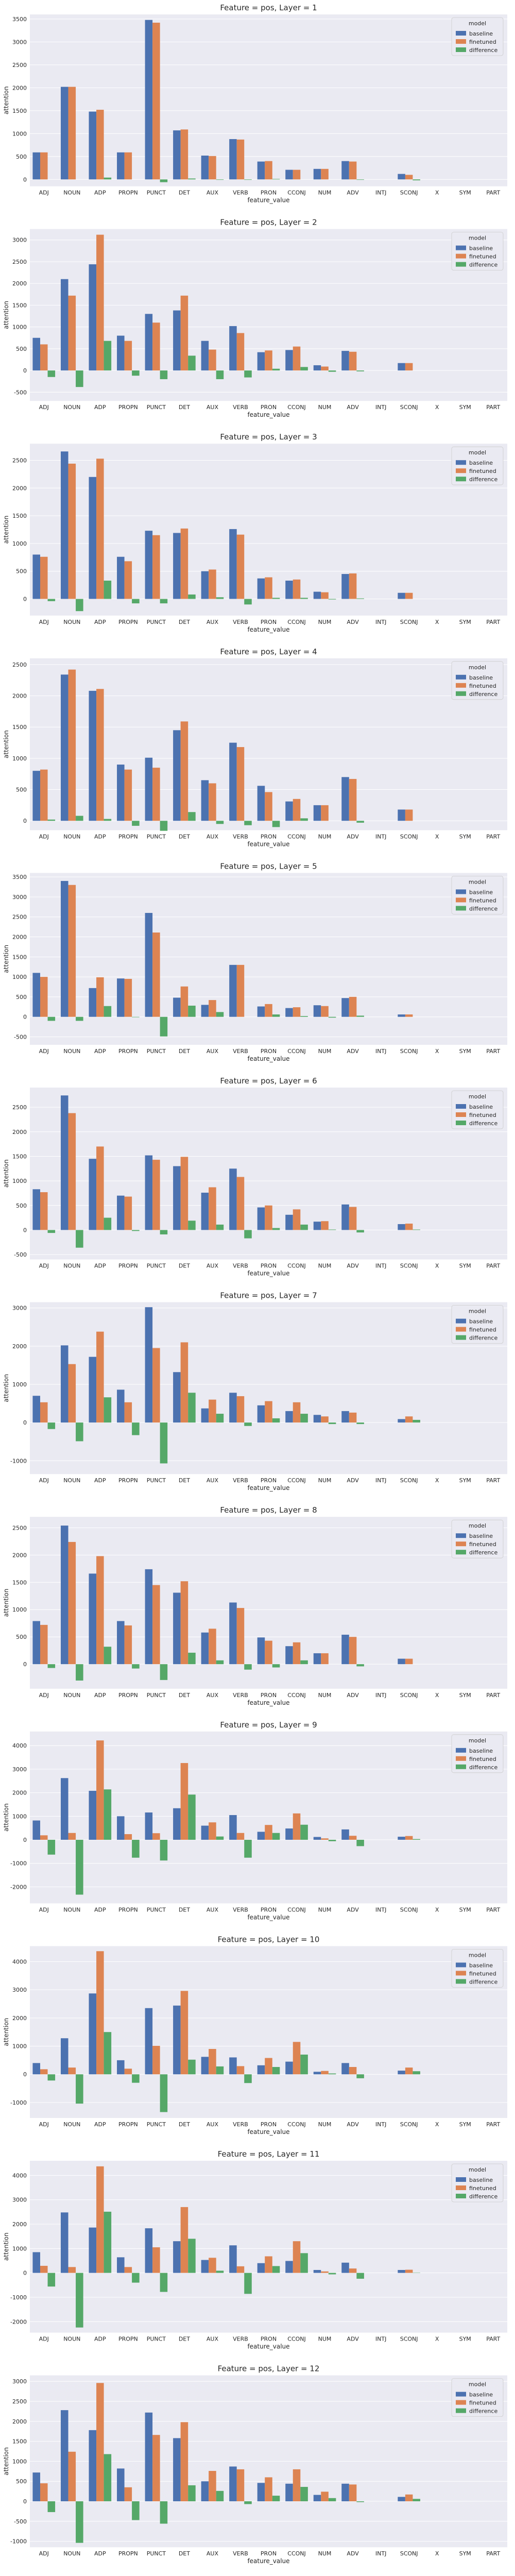 The image size is (515, 2576). Describe the element at coordinates (19, 2297) in the screenshot. I see `y-tick-label: -1000` at that location.